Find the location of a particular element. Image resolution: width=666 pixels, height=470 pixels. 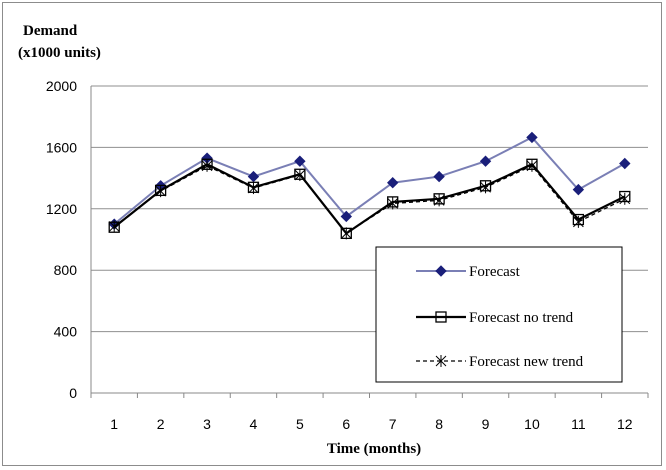

legend-label: Forecast is located at coordinates (495, 272).